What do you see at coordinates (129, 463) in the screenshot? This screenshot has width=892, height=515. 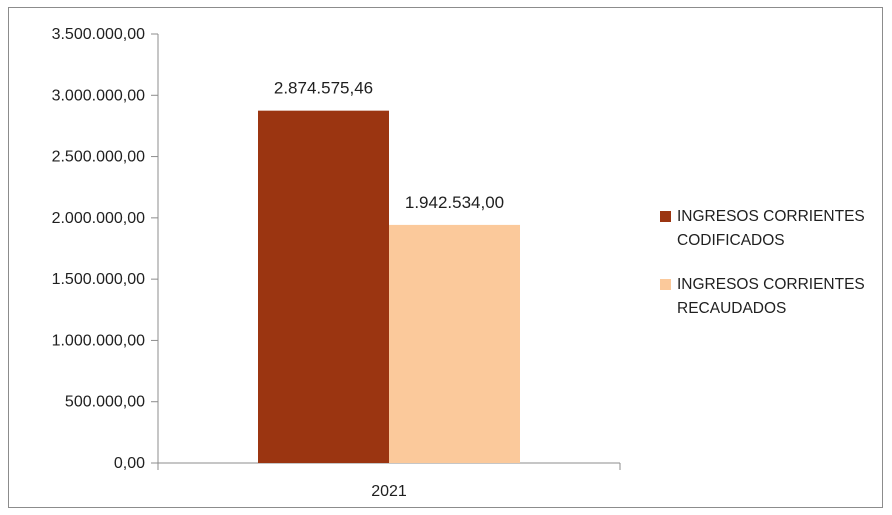 I see `y-tick-label: 0,00` at bounding box center [129, 463].